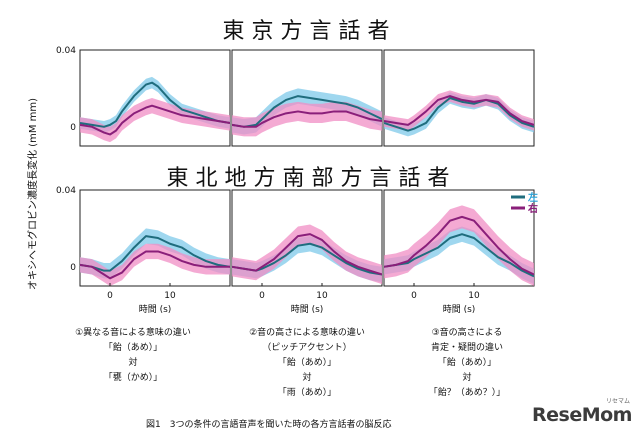 The height and width of the screenshot is (442, 640). Describe the element at coordinates (617, 401) in the screenshot. I see `logo-subtext: リセマム` at that location.